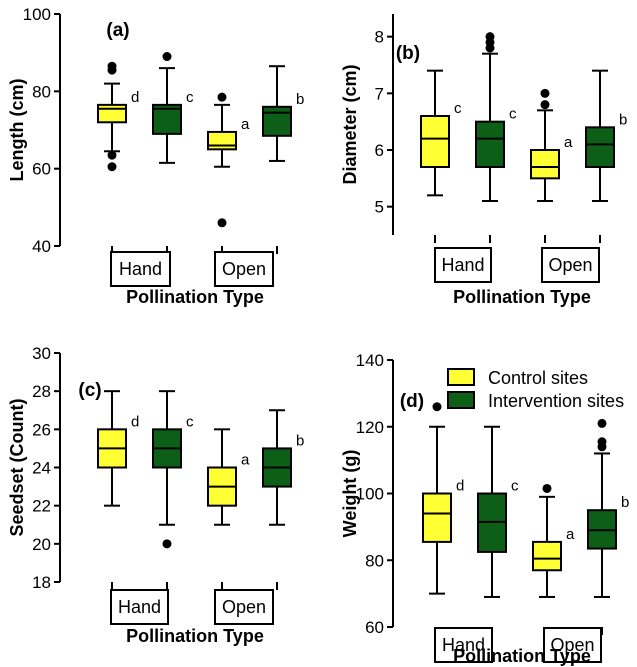 Image resolution: width=637 pixels, height=667 pixels. What do you see at coordinates (350, 494) in the screenshot?
I see `y-axis-label: Weight (g)` at bounding box center [350, 494].